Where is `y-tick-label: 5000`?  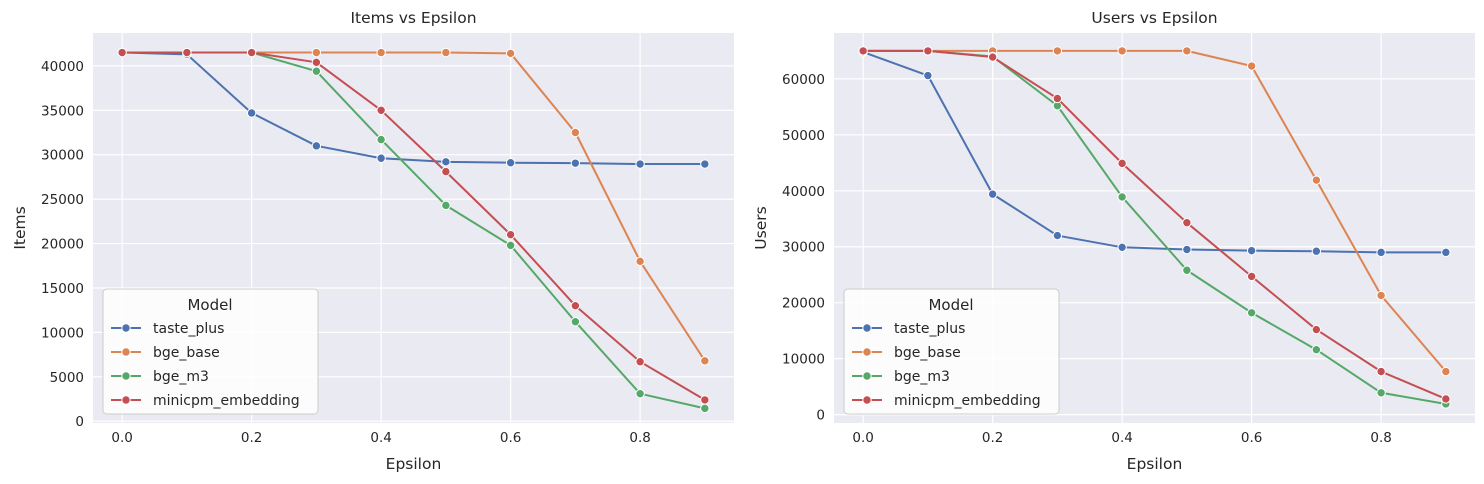 y-tick-label: 5000 is located at coordinates (67, 378).